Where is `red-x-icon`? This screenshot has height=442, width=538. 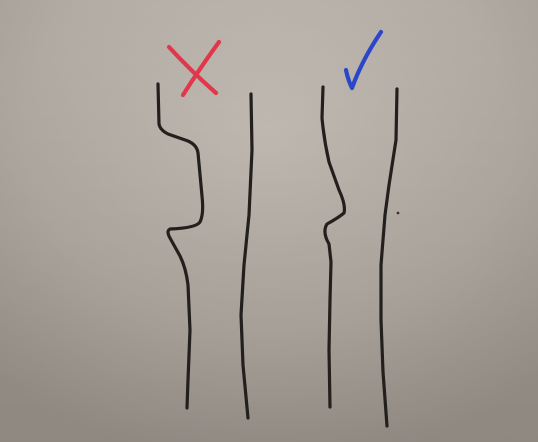 red-x-icon is located at coordinates (194, 68).